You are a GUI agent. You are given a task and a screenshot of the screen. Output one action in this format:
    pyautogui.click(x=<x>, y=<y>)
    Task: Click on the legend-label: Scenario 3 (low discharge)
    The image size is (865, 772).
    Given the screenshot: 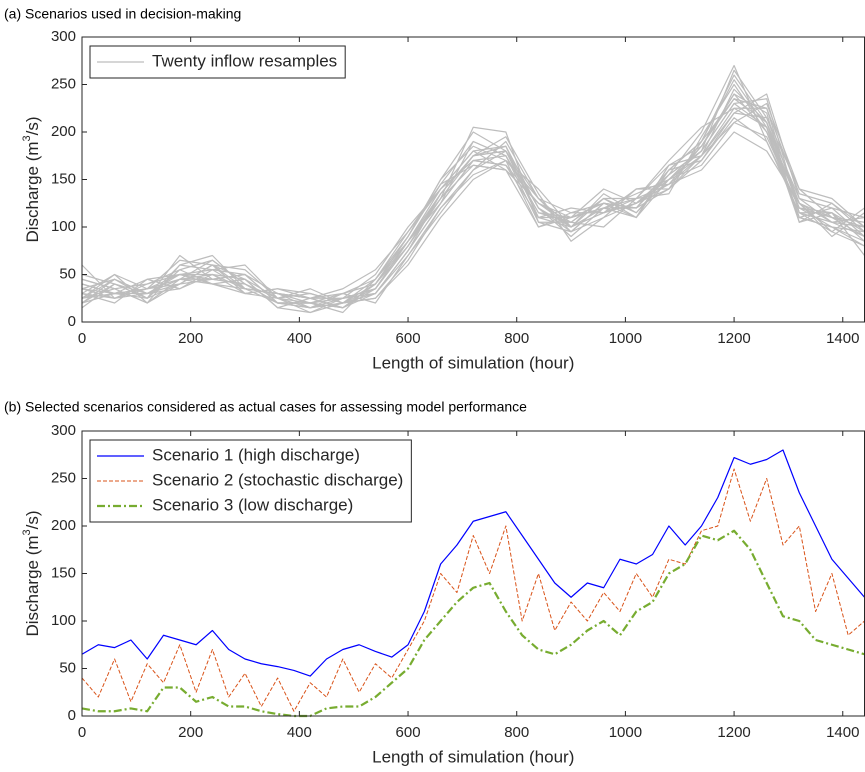 What is the action you would take?
    pyautogui.click(x=252, y=504)
    